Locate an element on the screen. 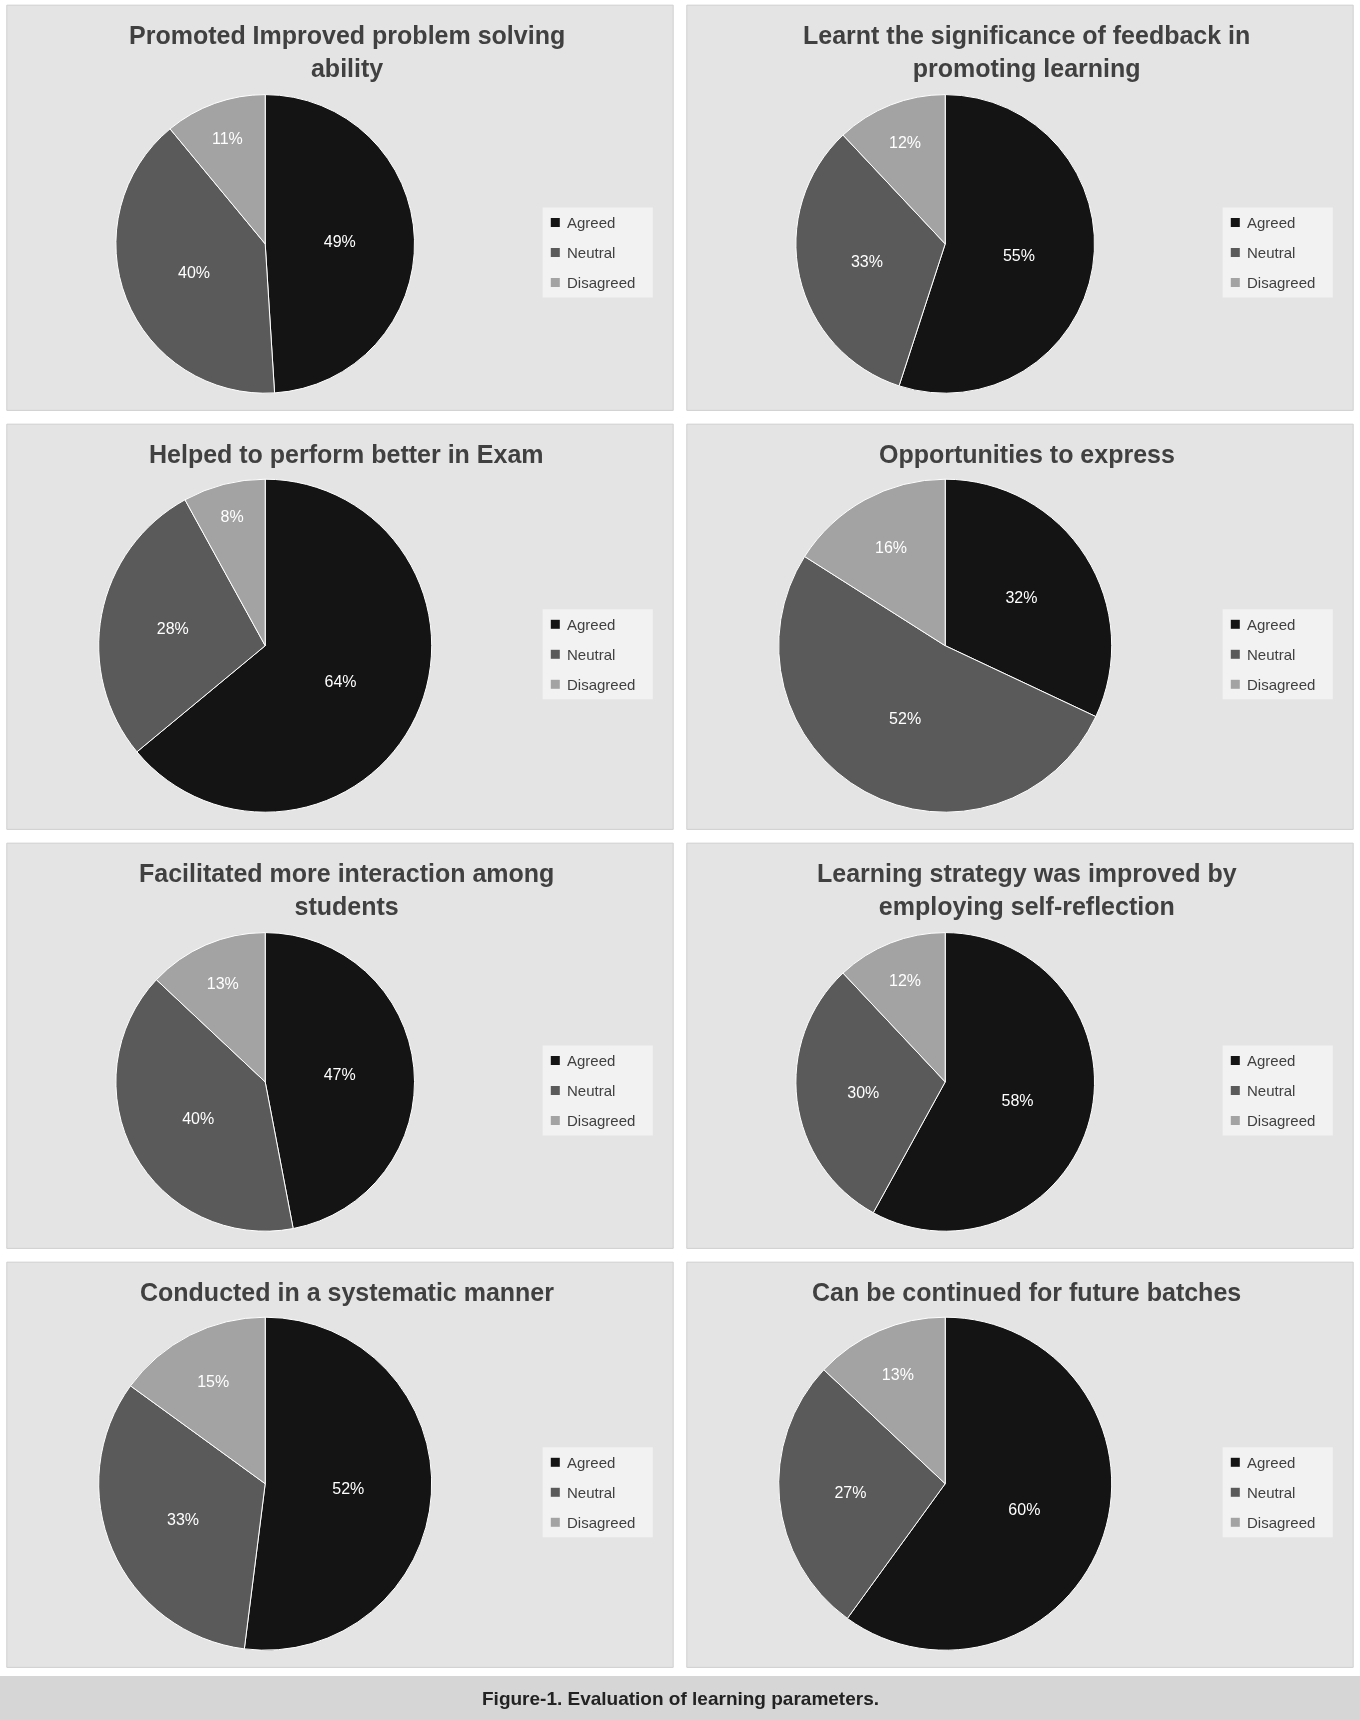 The width and height of the screenshot is (1360, 1720). data-label: 32% is located at coordinates (1021, 597).